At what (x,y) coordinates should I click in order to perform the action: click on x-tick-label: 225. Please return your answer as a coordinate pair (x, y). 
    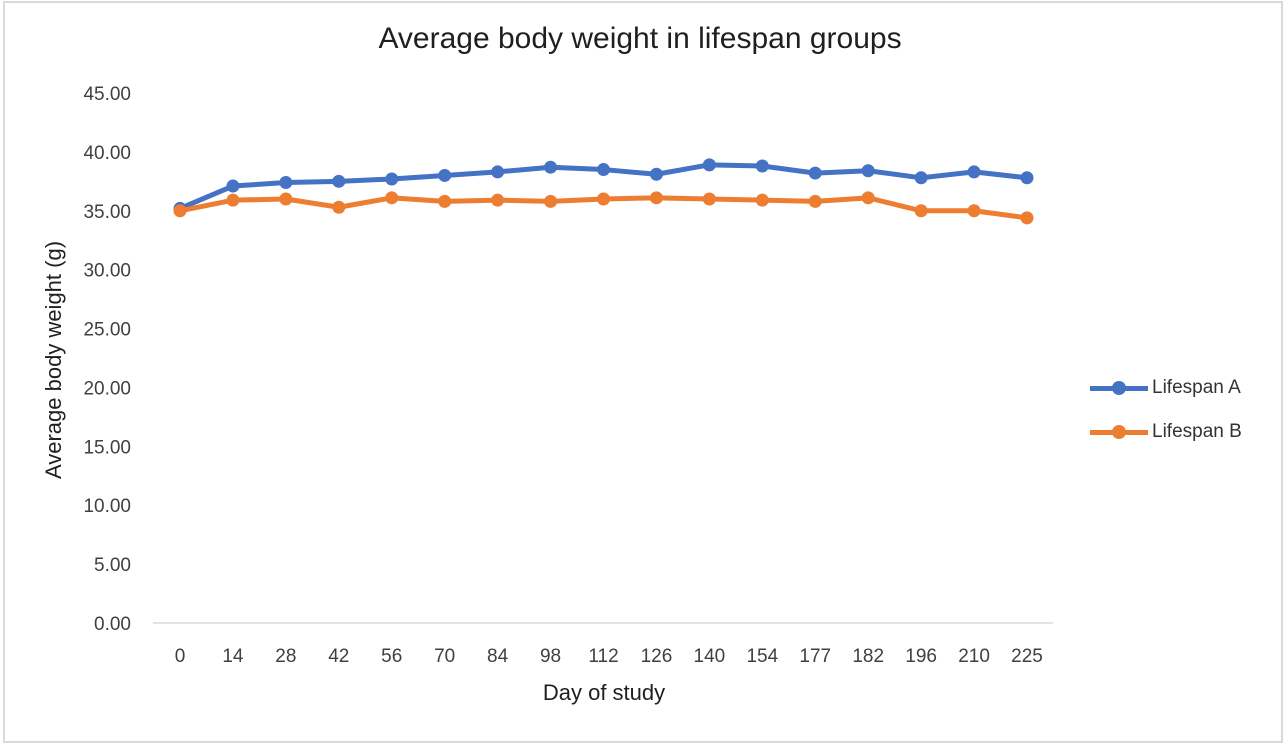
    Looking at the image, I should click on (1027, 656).